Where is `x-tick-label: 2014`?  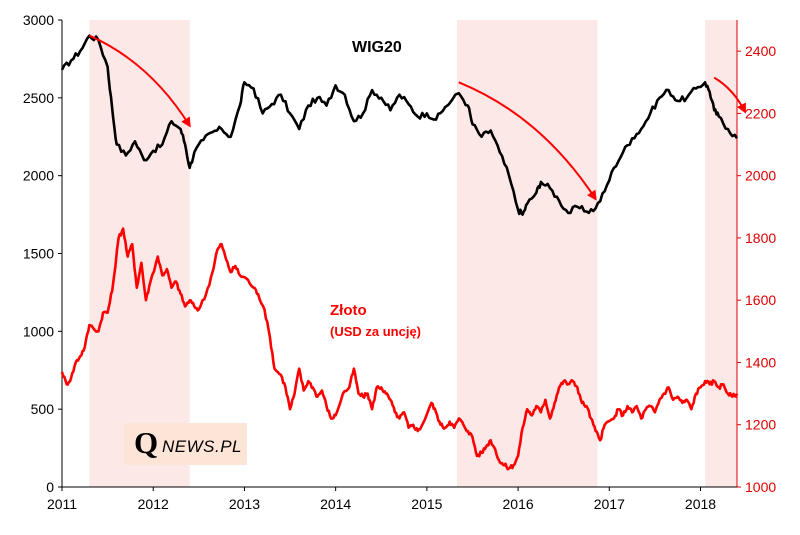 x-tick-label: 2014 is located at coordinates (335, 504).